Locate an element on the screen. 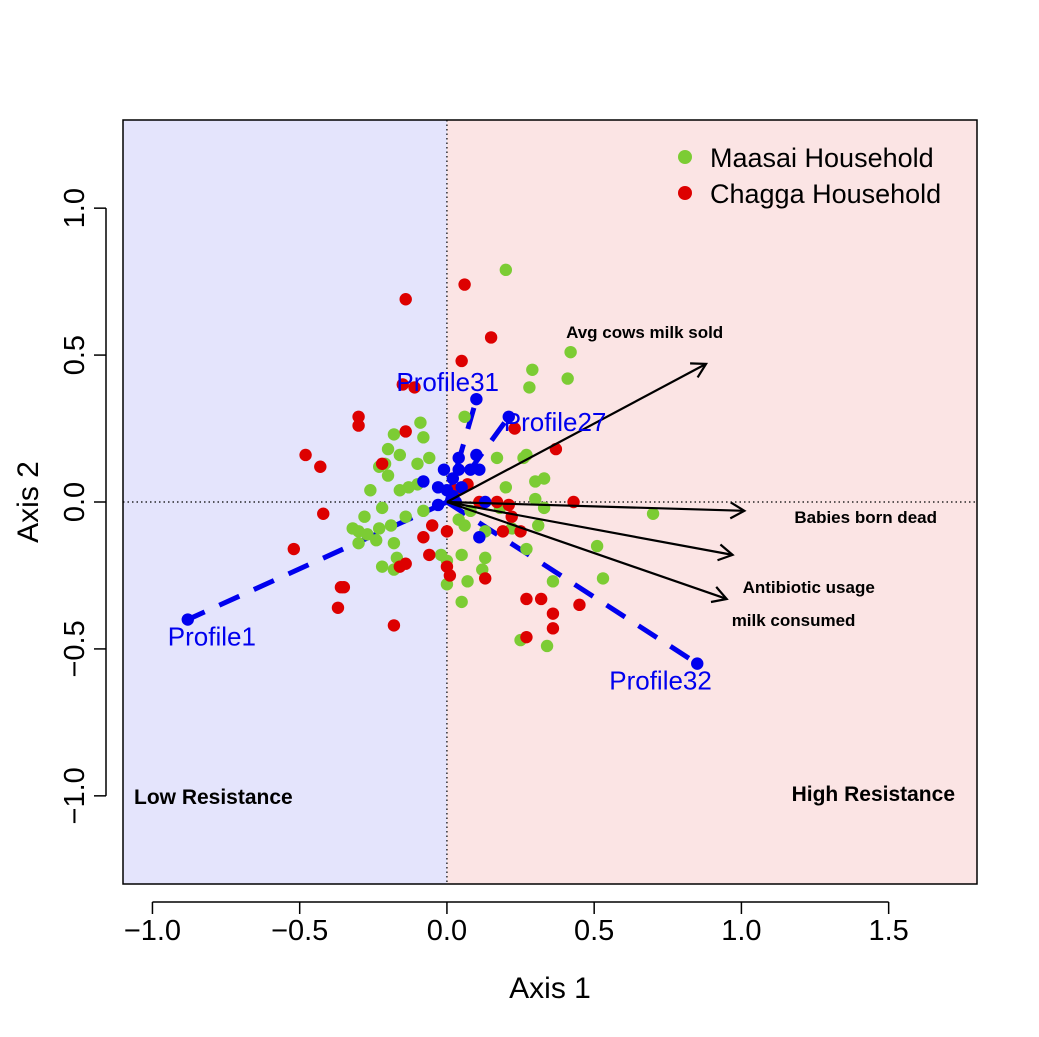  x-tick-label: −1.0 is located at coordinates (152, 931).